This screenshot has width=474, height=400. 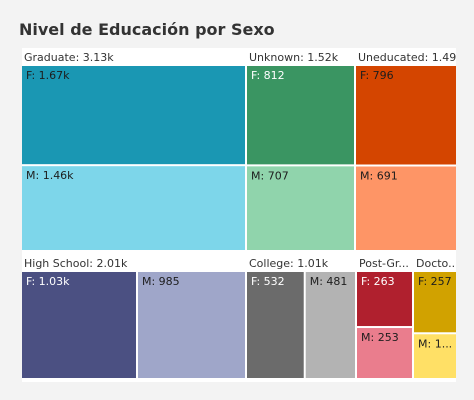 I want to click on group-label-graduate: Graduate: 3.13k, so click(x=69, y=57).